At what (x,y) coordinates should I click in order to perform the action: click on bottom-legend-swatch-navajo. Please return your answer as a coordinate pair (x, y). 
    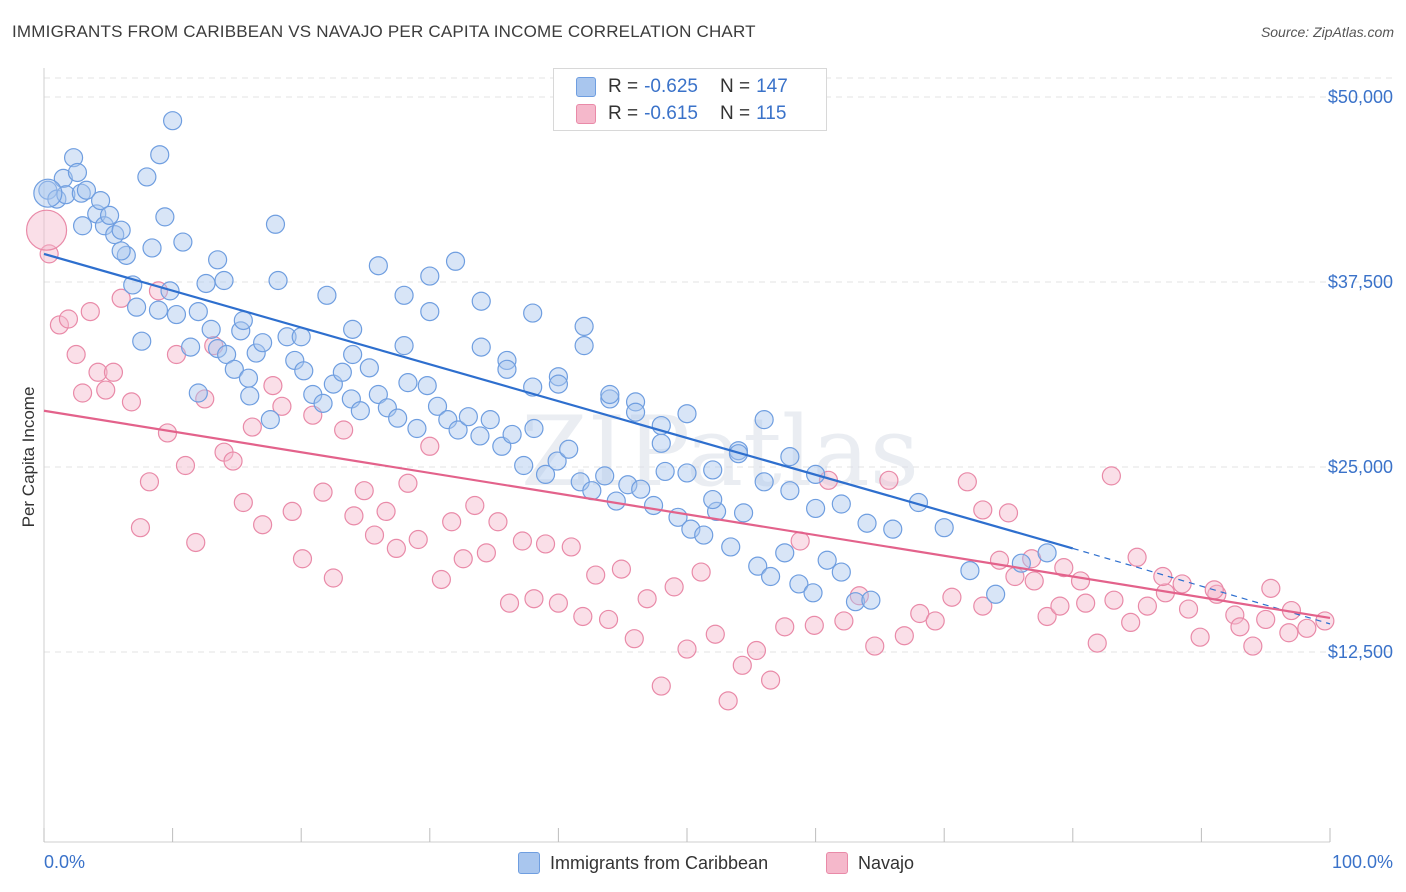
    Looking at the image, I should click on (837, 863).